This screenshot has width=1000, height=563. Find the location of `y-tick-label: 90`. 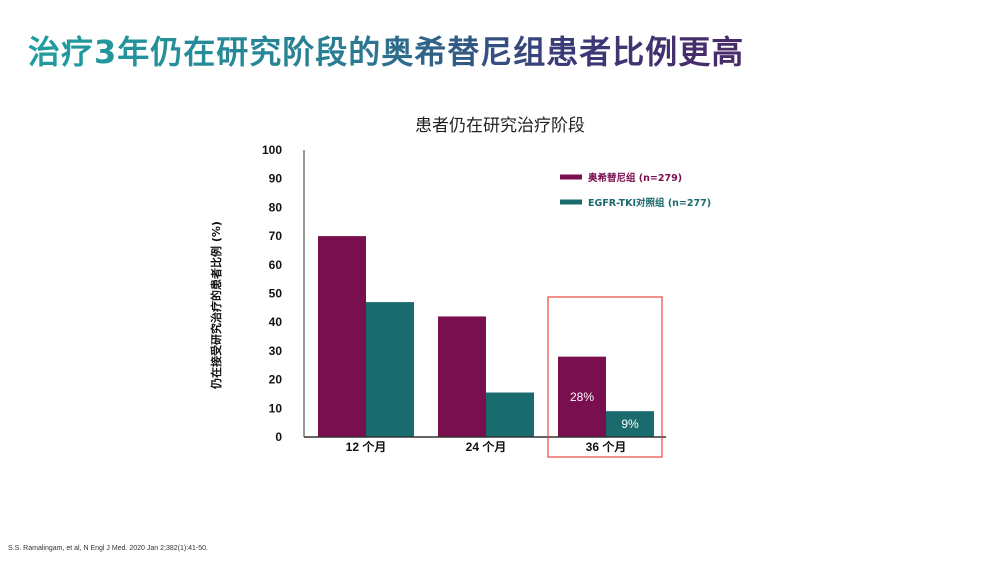

y-tick-label: 90 is located at coordinates (276, 179).